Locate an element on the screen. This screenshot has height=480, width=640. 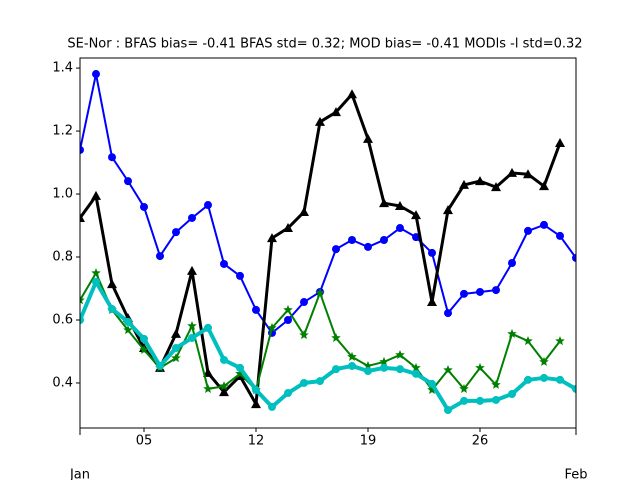
y-tick-label: 0.6 is located at coordinates (62, 319).